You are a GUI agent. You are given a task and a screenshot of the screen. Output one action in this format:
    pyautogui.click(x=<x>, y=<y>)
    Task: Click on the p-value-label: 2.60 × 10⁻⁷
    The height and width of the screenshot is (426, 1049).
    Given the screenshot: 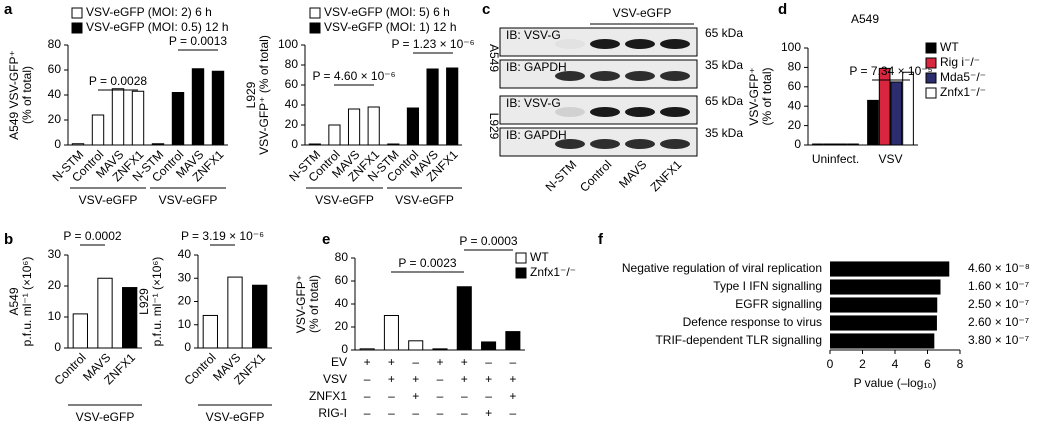 What is the action you would take?
    pyautogui.click(x=998, y=322)
    